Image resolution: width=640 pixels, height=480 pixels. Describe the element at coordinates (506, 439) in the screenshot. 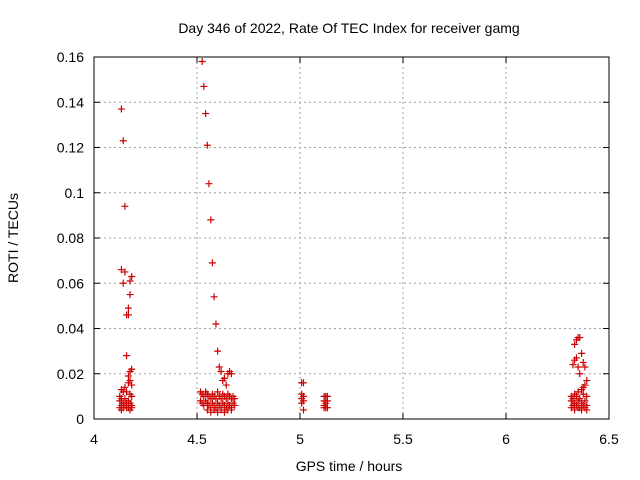

I see `x-tick-label: 6` at that location.